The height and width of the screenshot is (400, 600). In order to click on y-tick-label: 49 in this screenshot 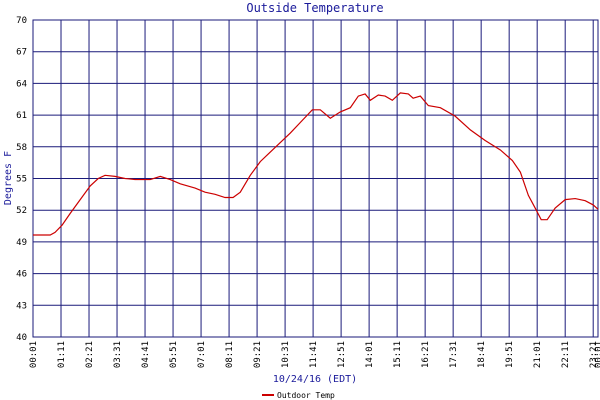, I will do `click(21, 243)`.